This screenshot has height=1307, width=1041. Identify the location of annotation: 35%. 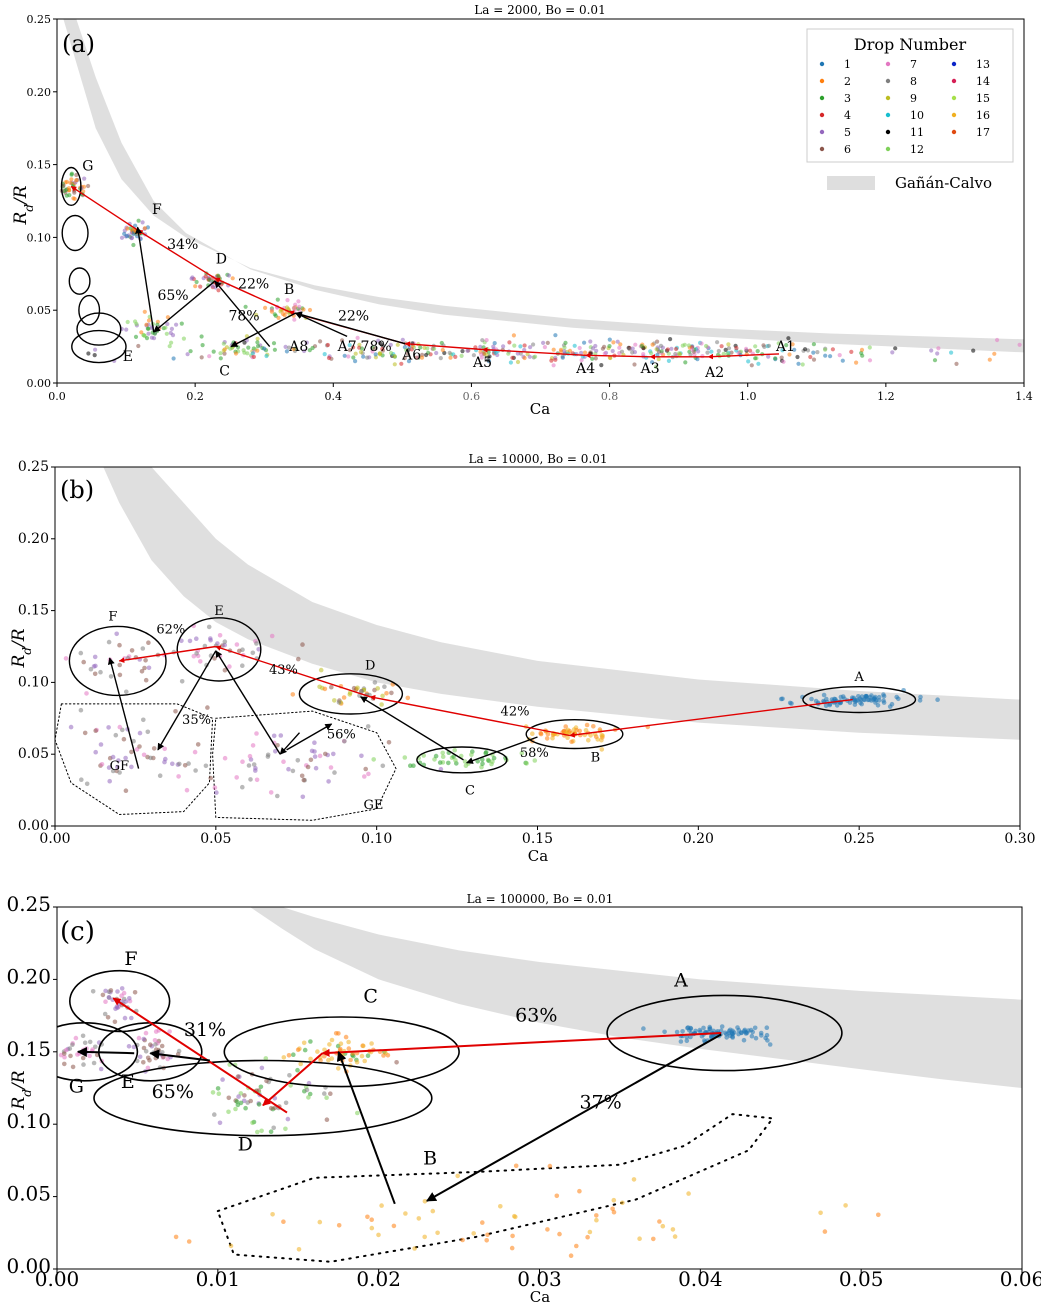
(196, 720).